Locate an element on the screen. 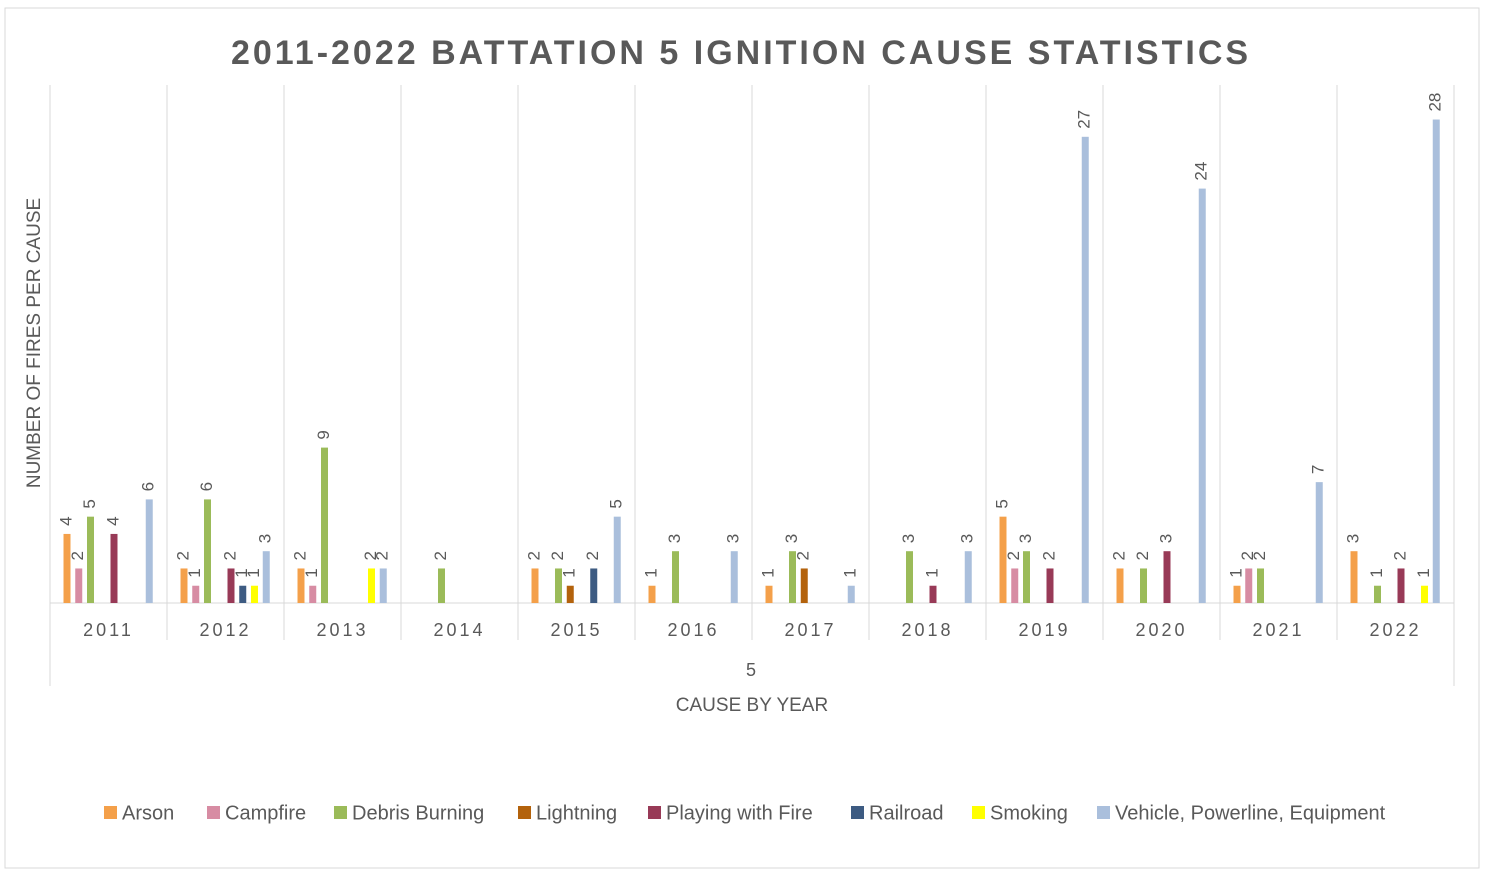 The height and width of the screenshot is (869, 1486). x-tick-label: 2014 is located at coordinates (459, 630).